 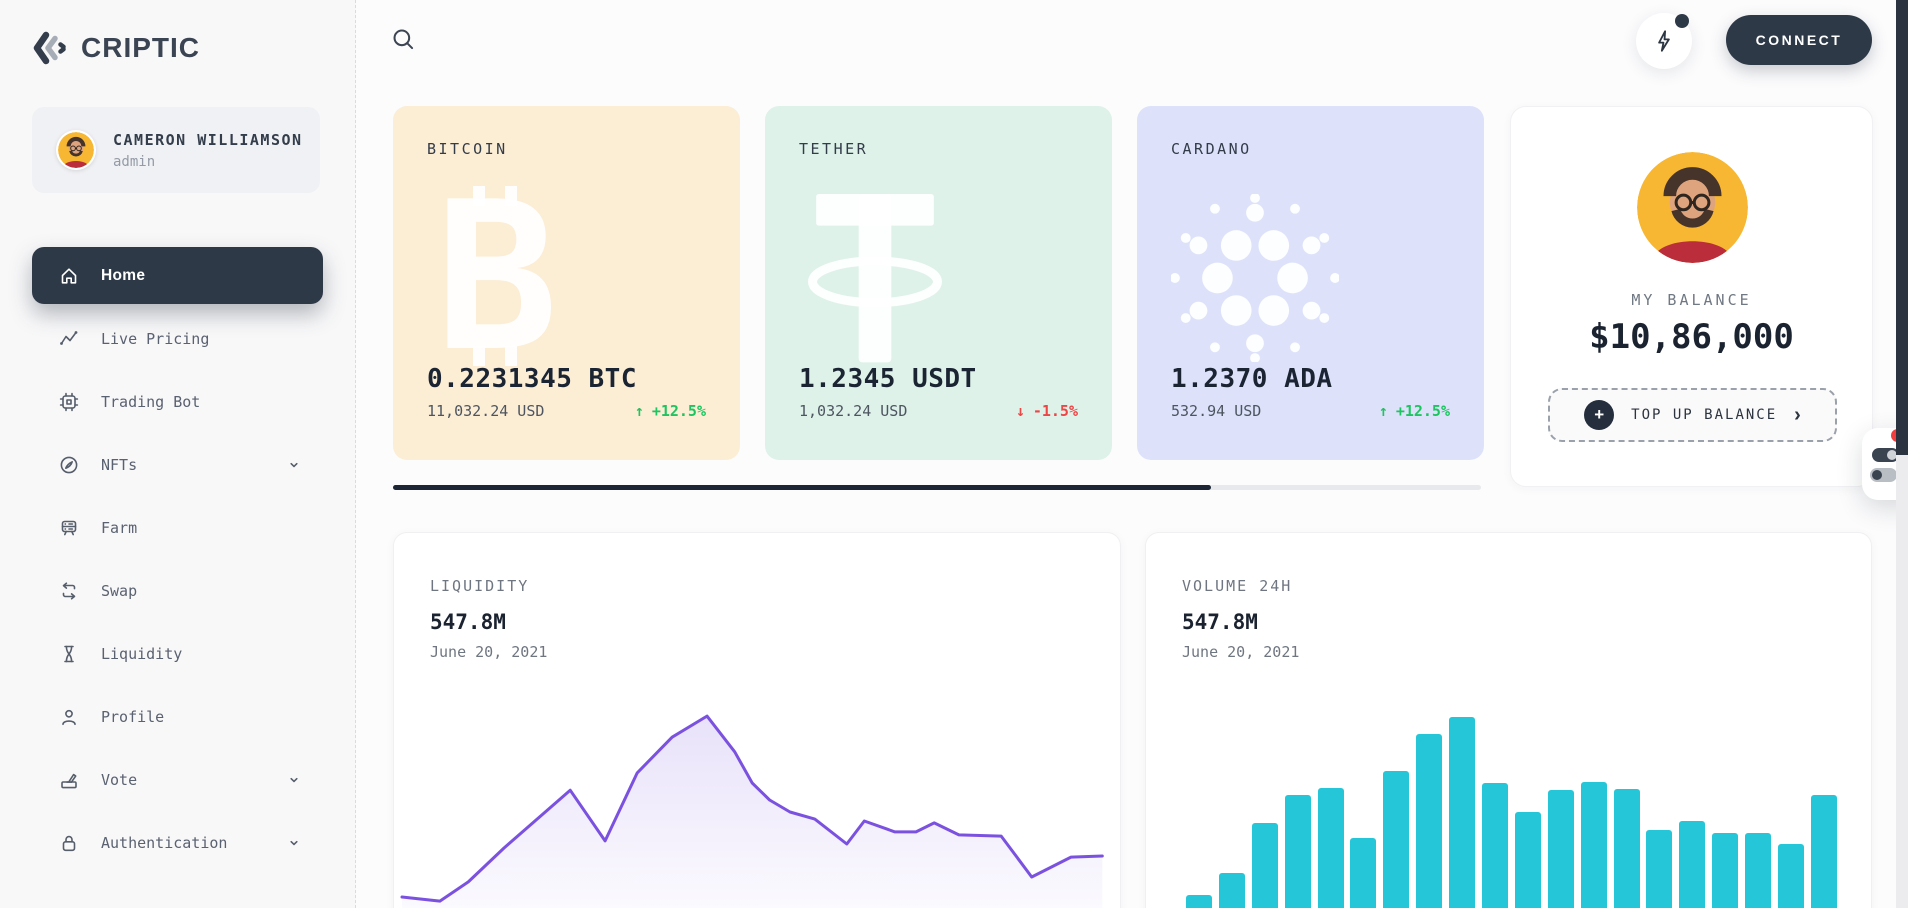 I want to click on token-amount: 1.2370 ADA, so click(x=1252, y=379).